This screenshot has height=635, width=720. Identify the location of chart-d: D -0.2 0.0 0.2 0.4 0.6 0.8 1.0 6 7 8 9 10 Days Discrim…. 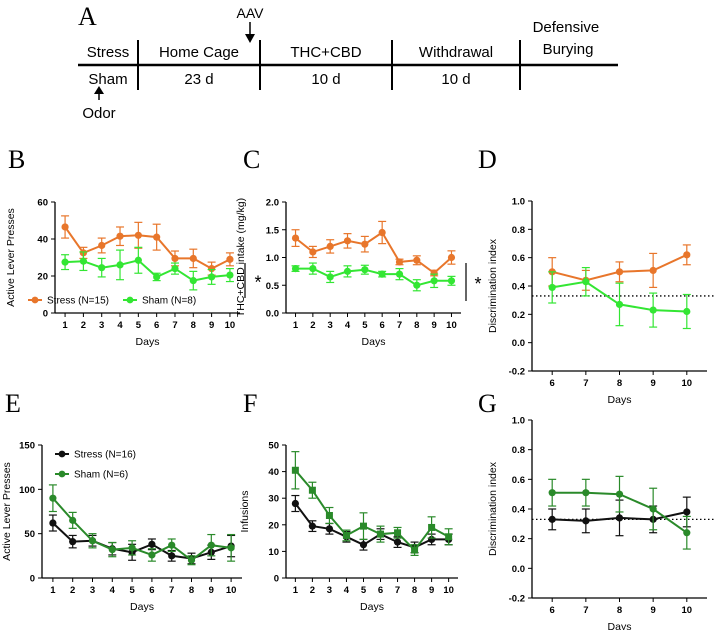
(596, 275).